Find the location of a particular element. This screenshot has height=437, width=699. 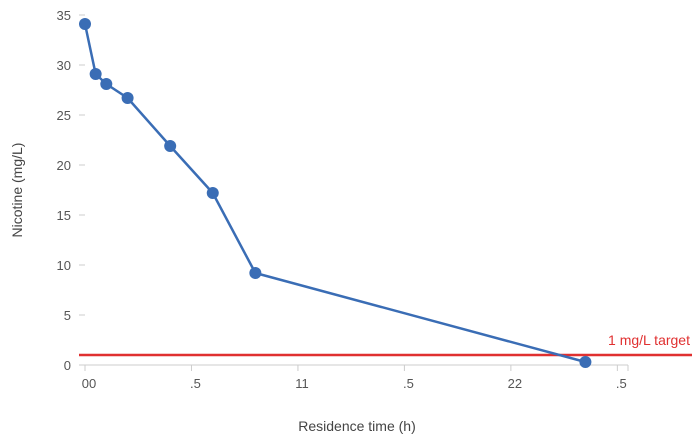

y-axis-title: Nicotine (mg/L) is located at coordinates (17, 190).